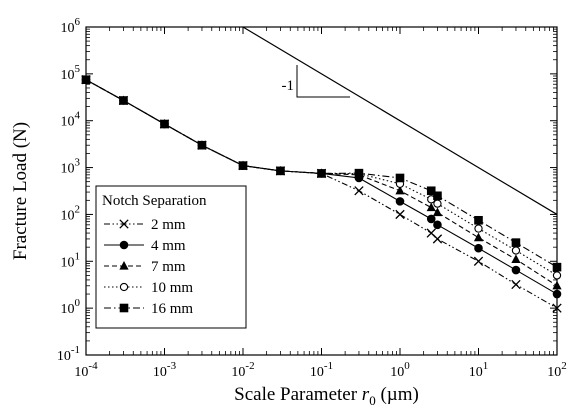 The image size is (568, 411). Describe the element at coordinates (71, 73) in the screenshot. I see `y-tick-label: 10⁵` at that location.